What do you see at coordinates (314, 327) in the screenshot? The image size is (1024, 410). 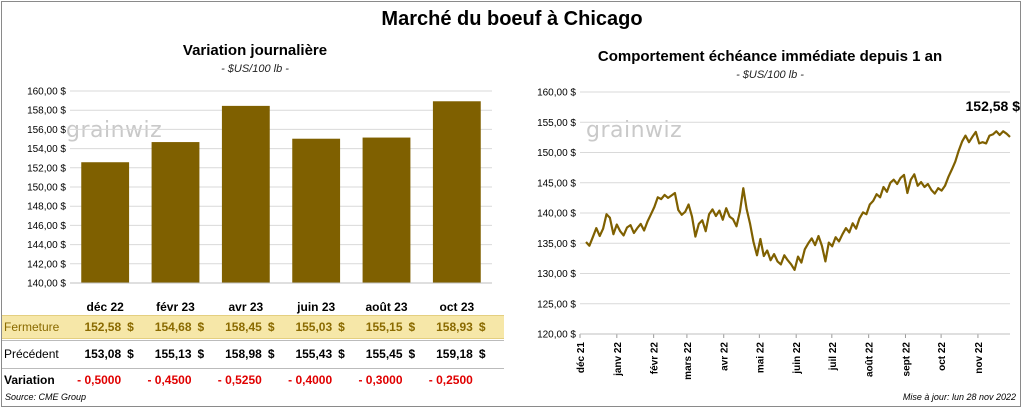 I see `close-value-3: 155,03` at bounding box center [314, 327].